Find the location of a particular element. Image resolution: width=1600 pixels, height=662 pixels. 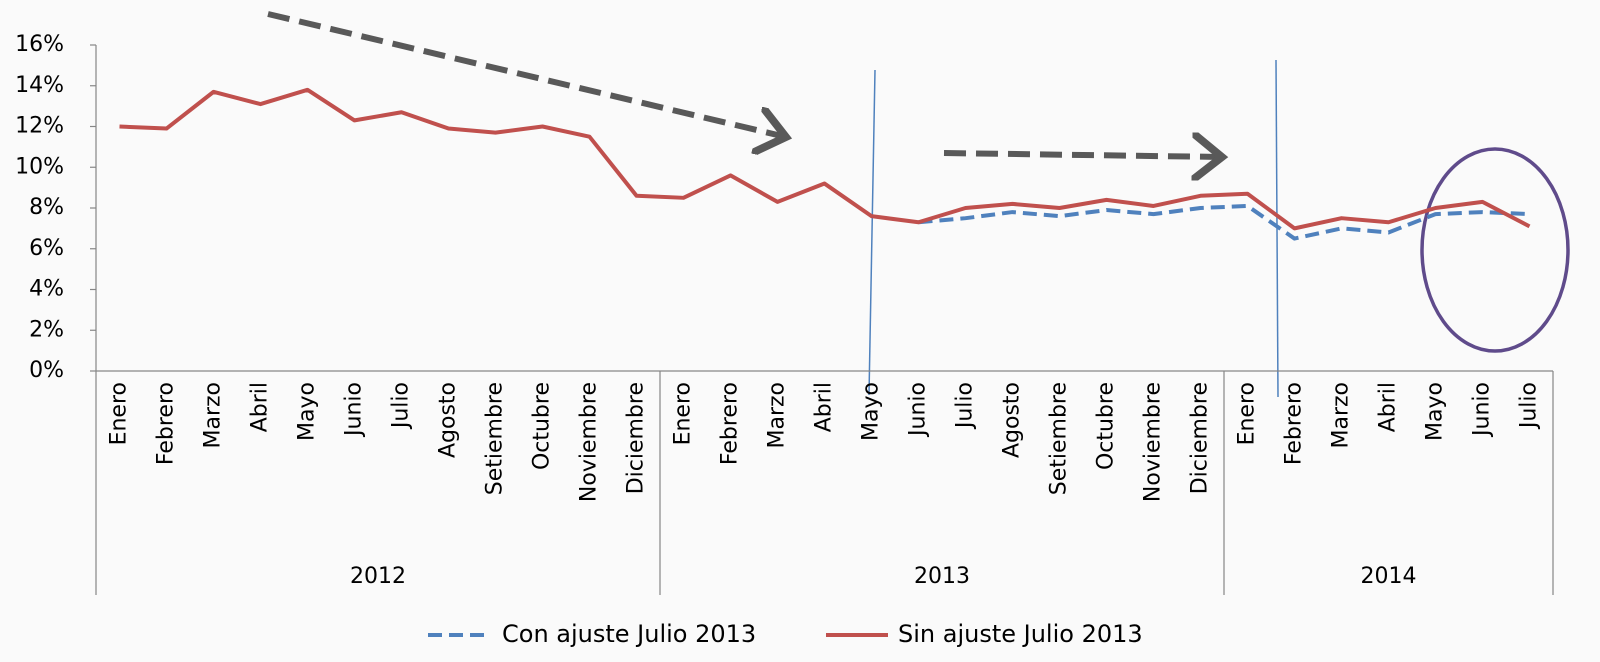

y-tick-label: 10% is located at coordinates (39, 166).